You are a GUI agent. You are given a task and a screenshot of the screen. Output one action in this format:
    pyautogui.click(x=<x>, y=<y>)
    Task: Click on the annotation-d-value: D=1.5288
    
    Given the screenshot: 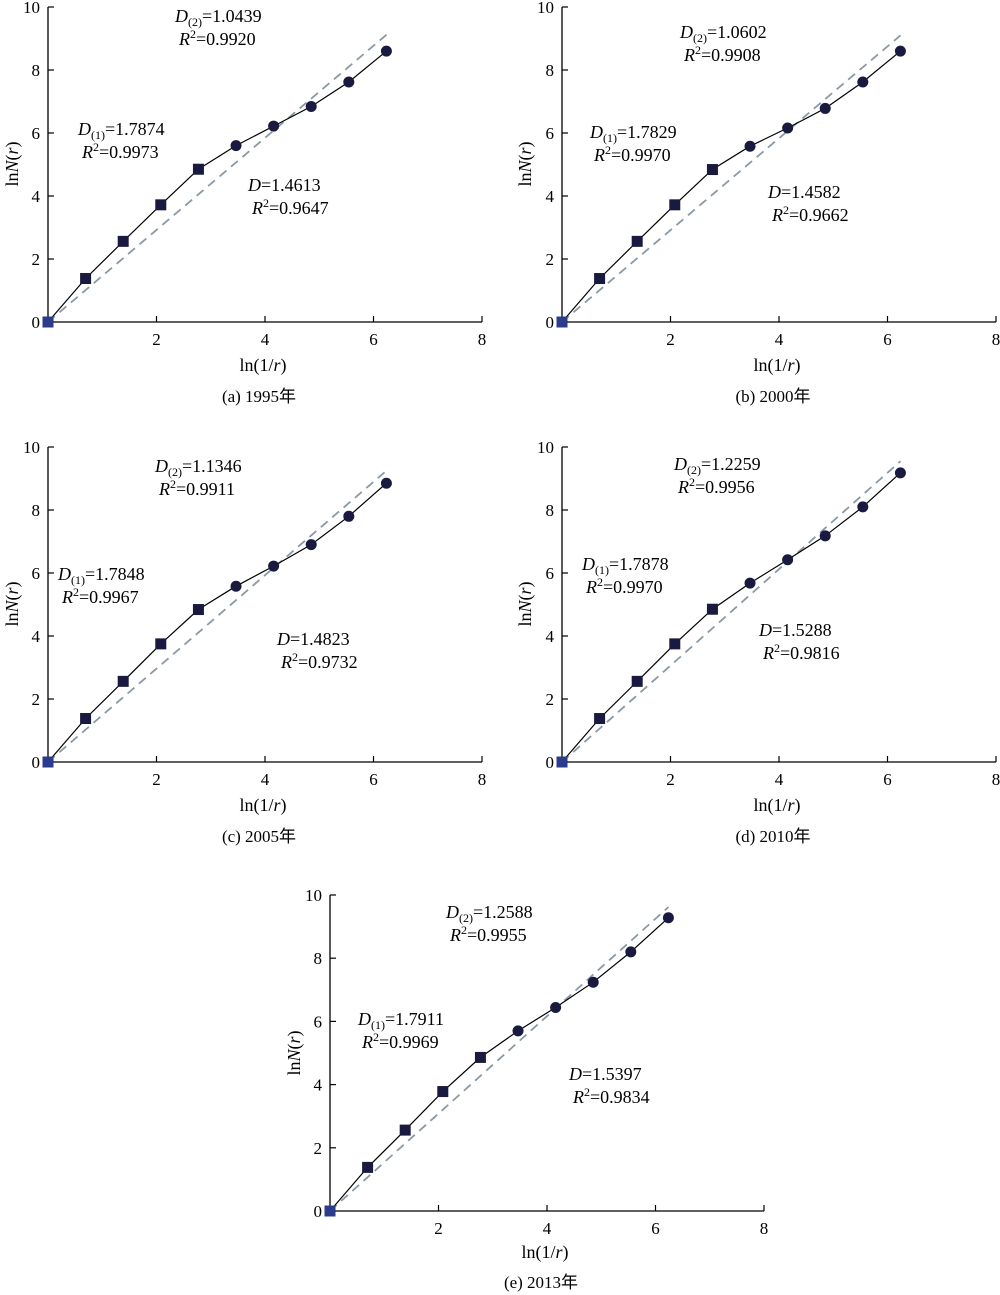 What is the action you would take?
    pyautogui.click(x=795, y=630)
    